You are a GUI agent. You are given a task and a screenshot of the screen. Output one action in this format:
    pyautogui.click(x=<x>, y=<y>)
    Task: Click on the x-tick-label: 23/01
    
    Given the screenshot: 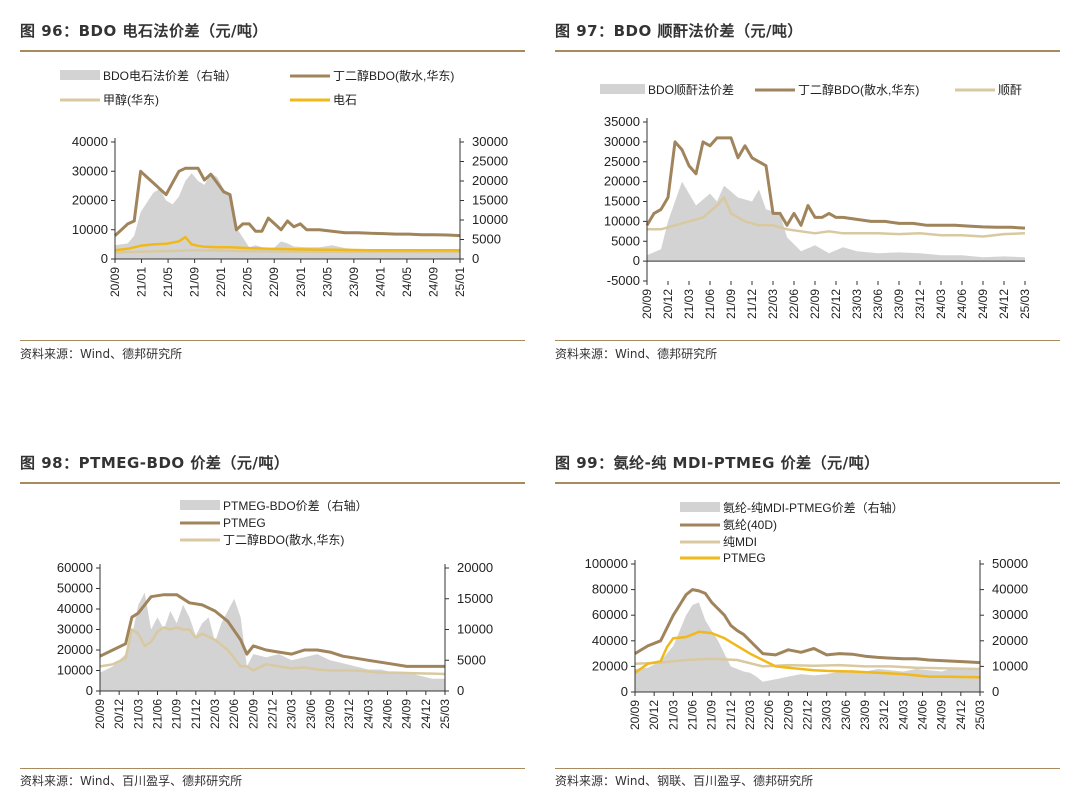 What is the action you would take?
    pyautogui.click(x=301, y=282)
    